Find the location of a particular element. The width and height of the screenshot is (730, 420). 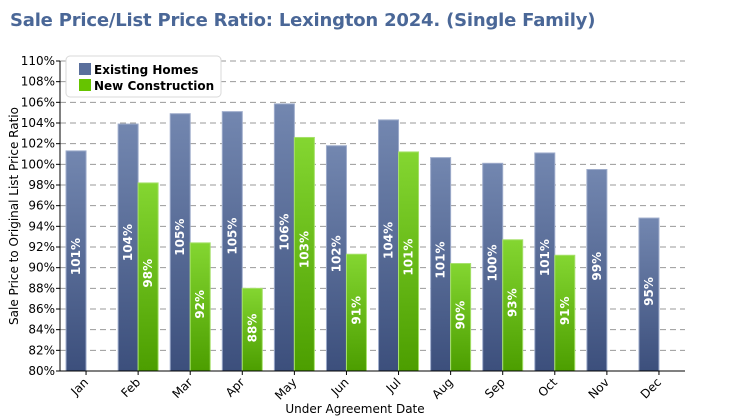

x-tick-label: May is located at coordinates (285, 388).